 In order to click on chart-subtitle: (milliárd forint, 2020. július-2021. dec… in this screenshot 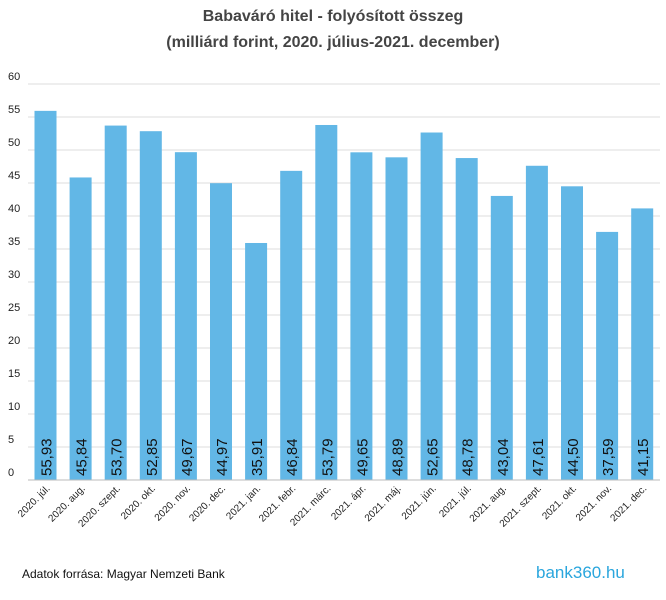, I will do `click(333, 42)`.